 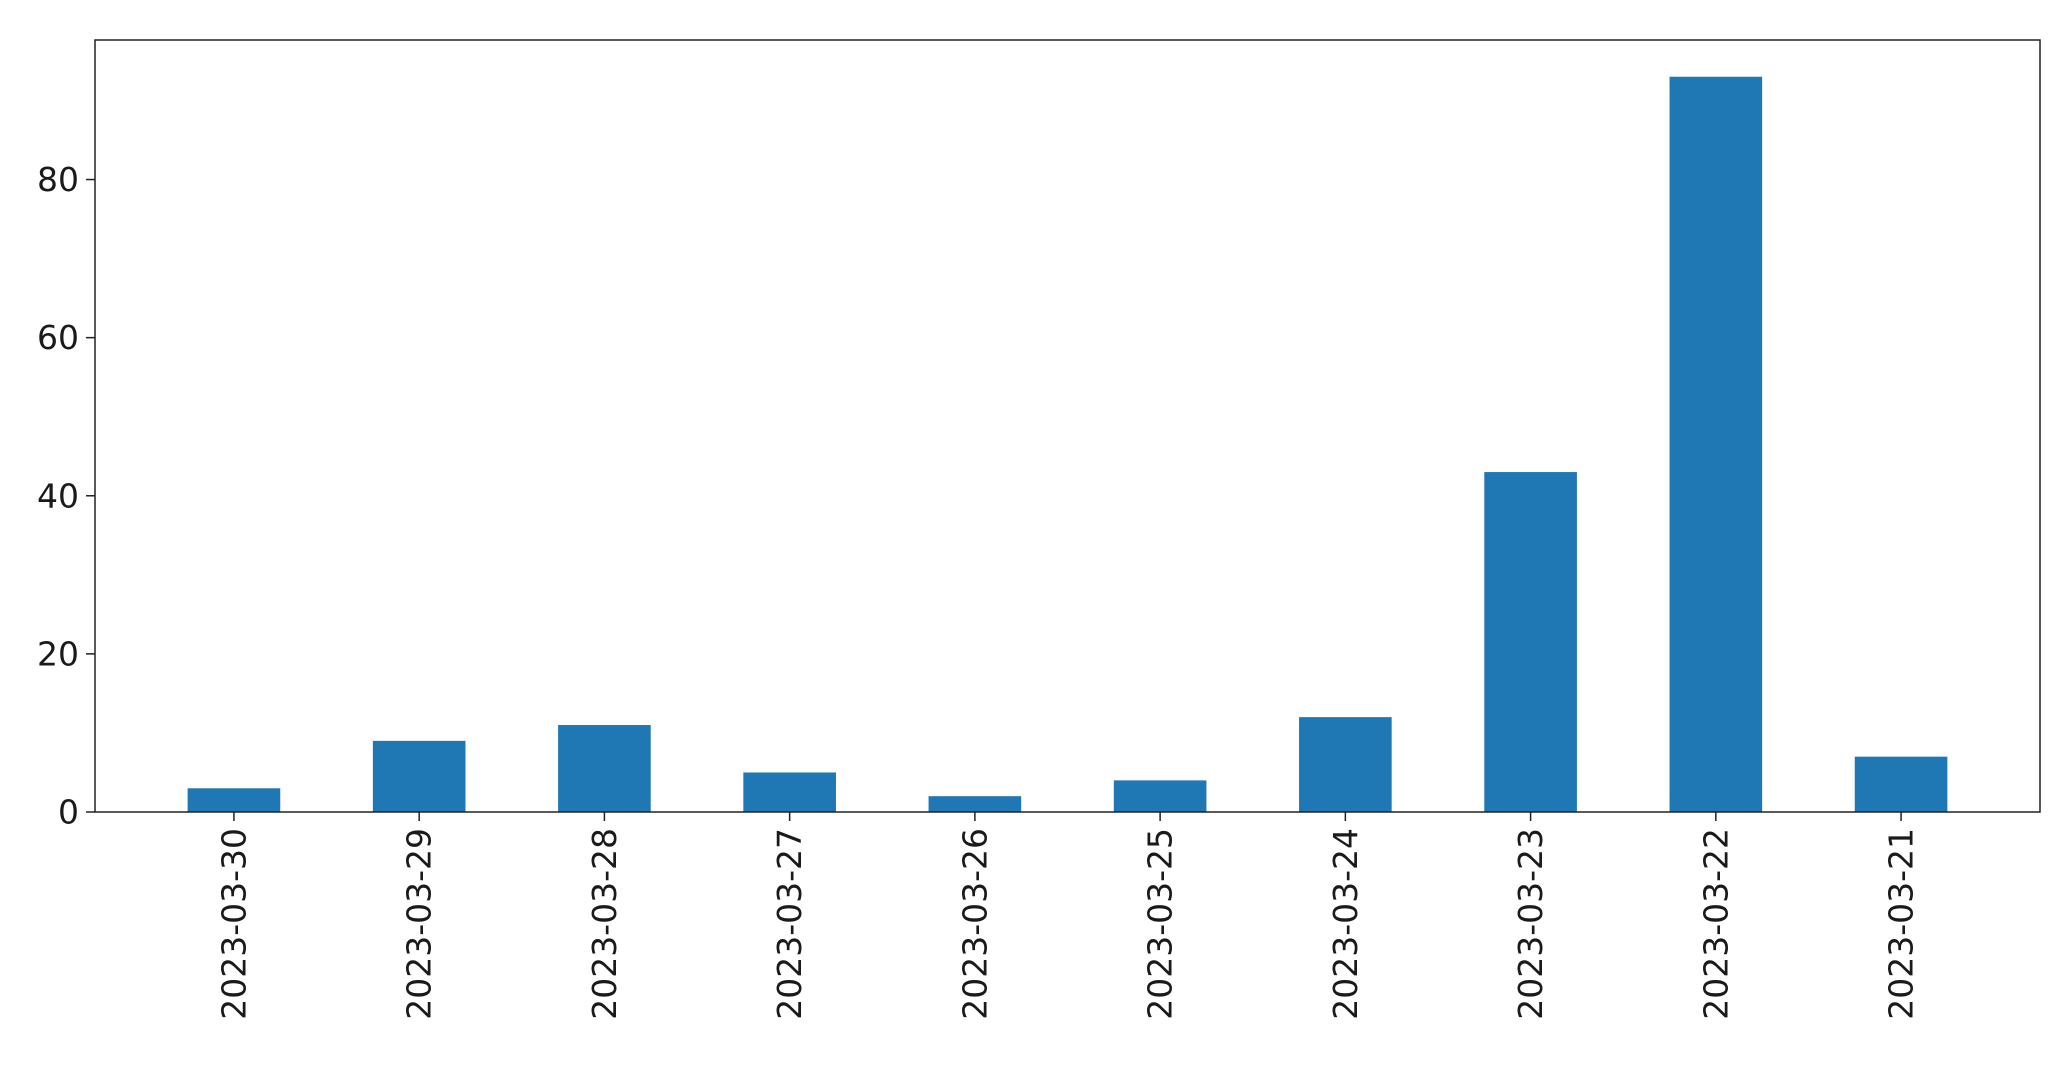 I want to click on y-tick-label: 0, so click(x=68, y=812).